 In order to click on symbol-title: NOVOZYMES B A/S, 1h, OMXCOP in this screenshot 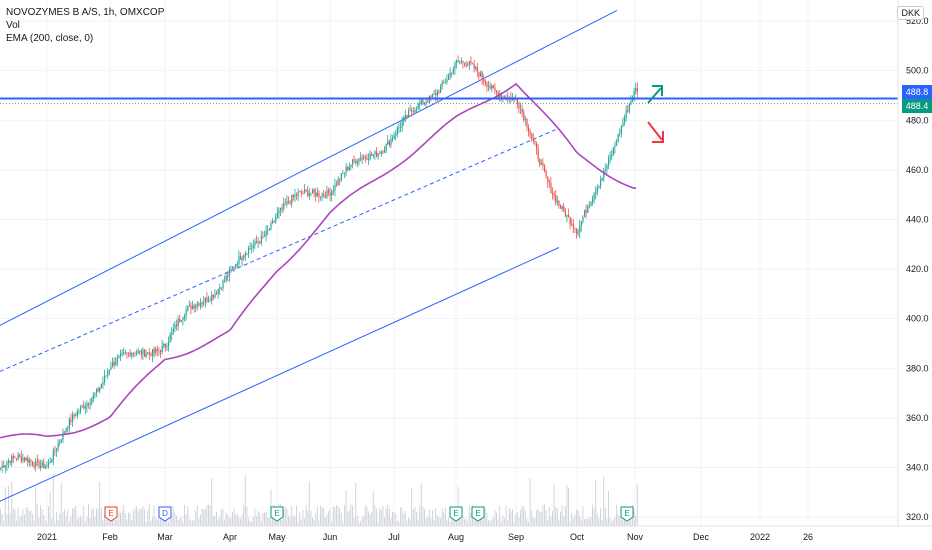, I will do `click(85, 12)`.